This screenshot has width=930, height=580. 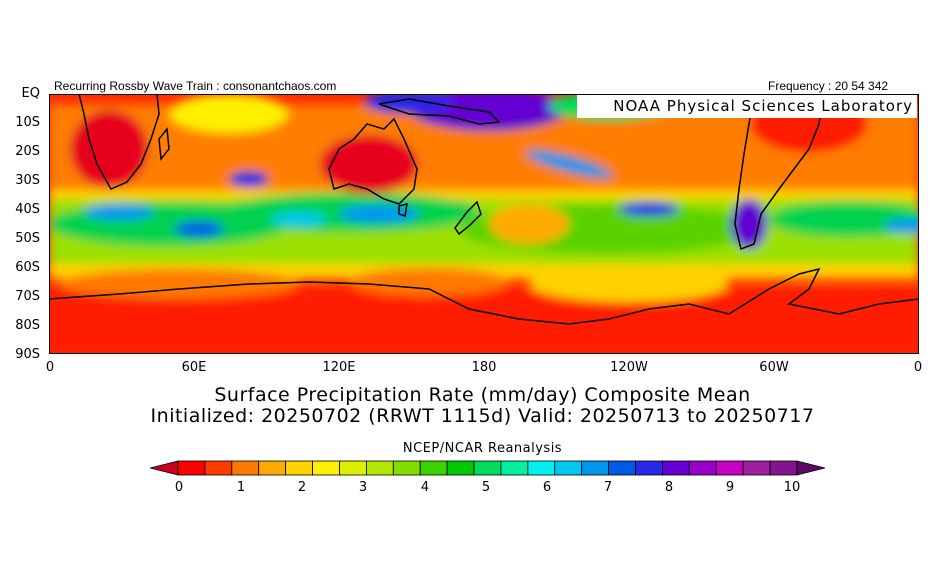 What do you see at coordinates (30, 93) in the screenshot?
I see `lat-label: EQ` at bounding box center [30, 93].